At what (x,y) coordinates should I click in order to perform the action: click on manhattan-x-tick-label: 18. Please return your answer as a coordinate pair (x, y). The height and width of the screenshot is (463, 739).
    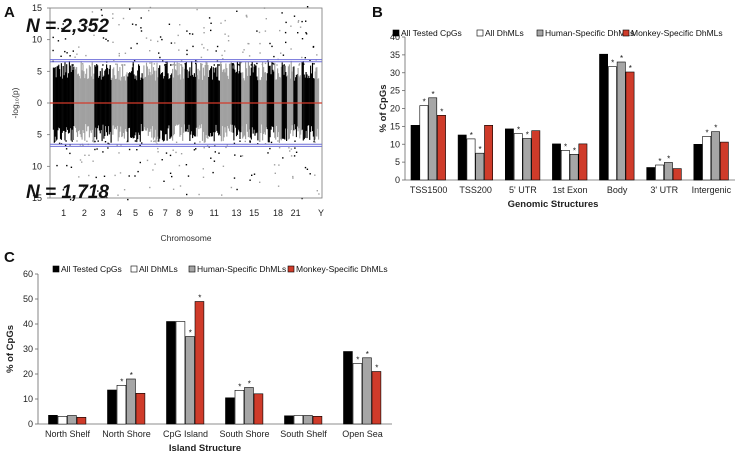
    Looking at the image, I should click on (278, 213).